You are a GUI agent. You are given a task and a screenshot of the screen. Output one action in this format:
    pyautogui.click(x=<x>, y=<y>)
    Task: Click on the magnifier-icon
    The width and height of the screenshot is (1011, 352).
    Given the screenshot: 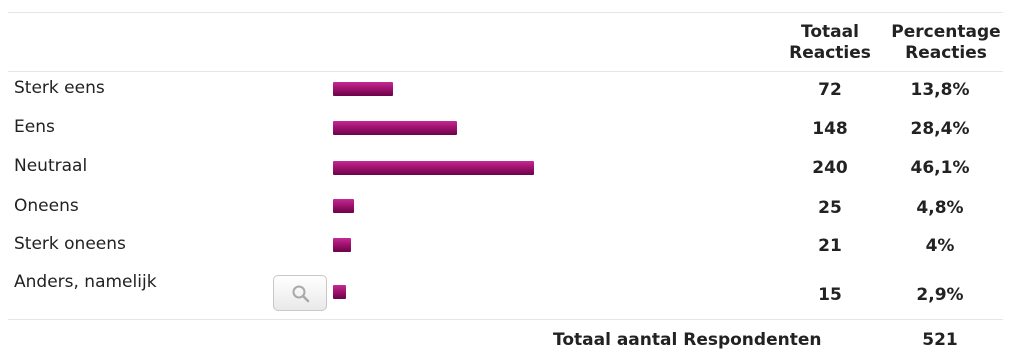 What is the action you would take?
    pyautogui.click(x=301, y=294)
    